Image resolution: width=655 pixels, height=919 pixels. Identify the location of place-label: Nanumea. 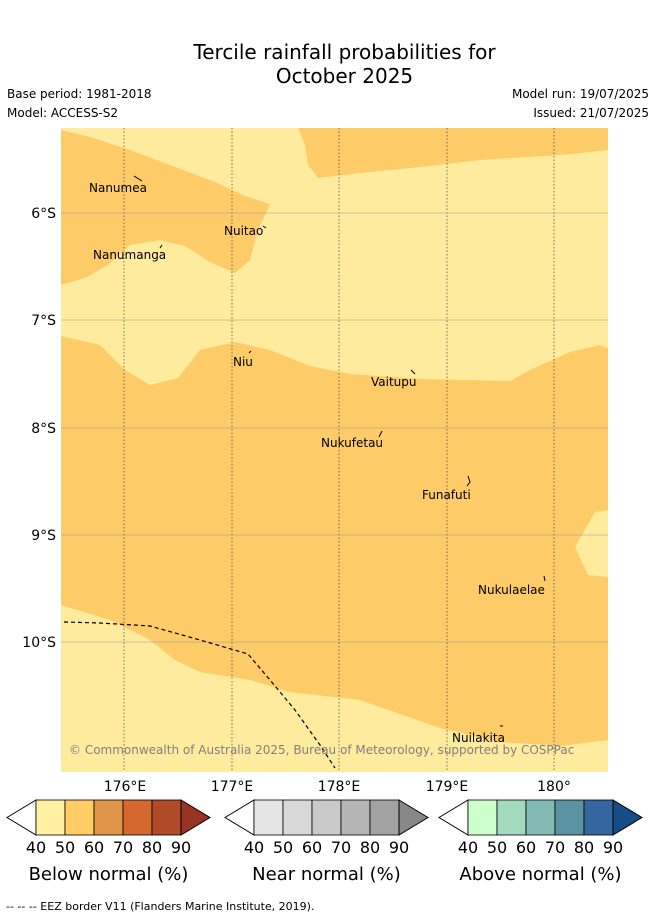
(118, 188).